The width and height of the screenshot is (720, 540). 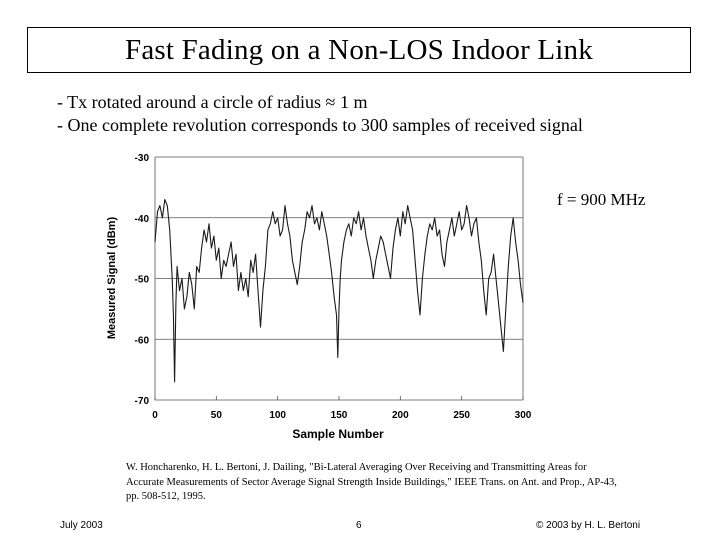 I want to click on y-axis-label: Measured Signal (dBm), so click(x=112, y=278).